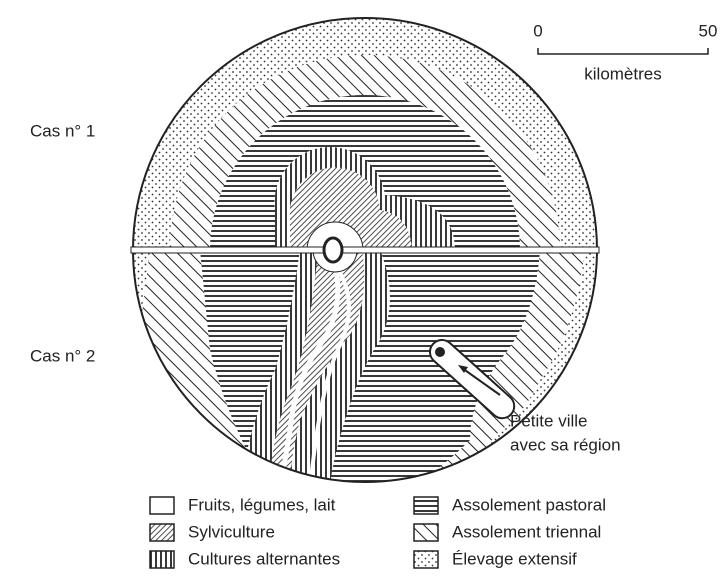  I want to click on scale-start: 0, so click(537, 30).